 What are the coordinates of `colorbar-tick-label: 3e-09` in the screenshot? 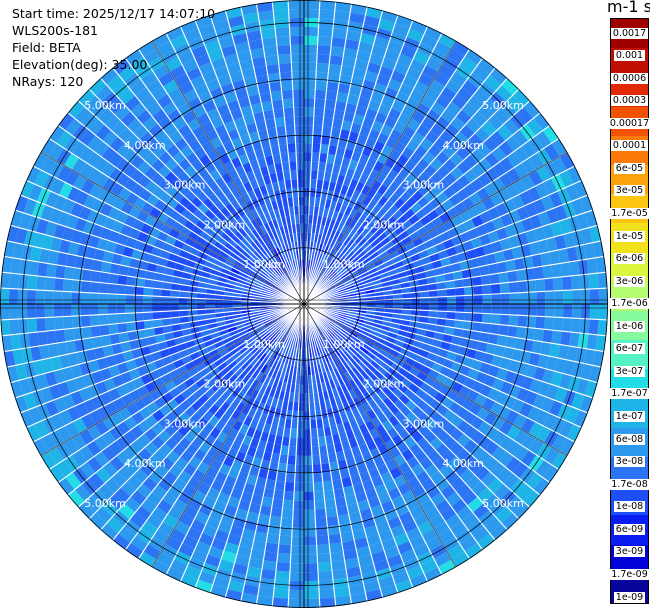 It's located at (629, 552).